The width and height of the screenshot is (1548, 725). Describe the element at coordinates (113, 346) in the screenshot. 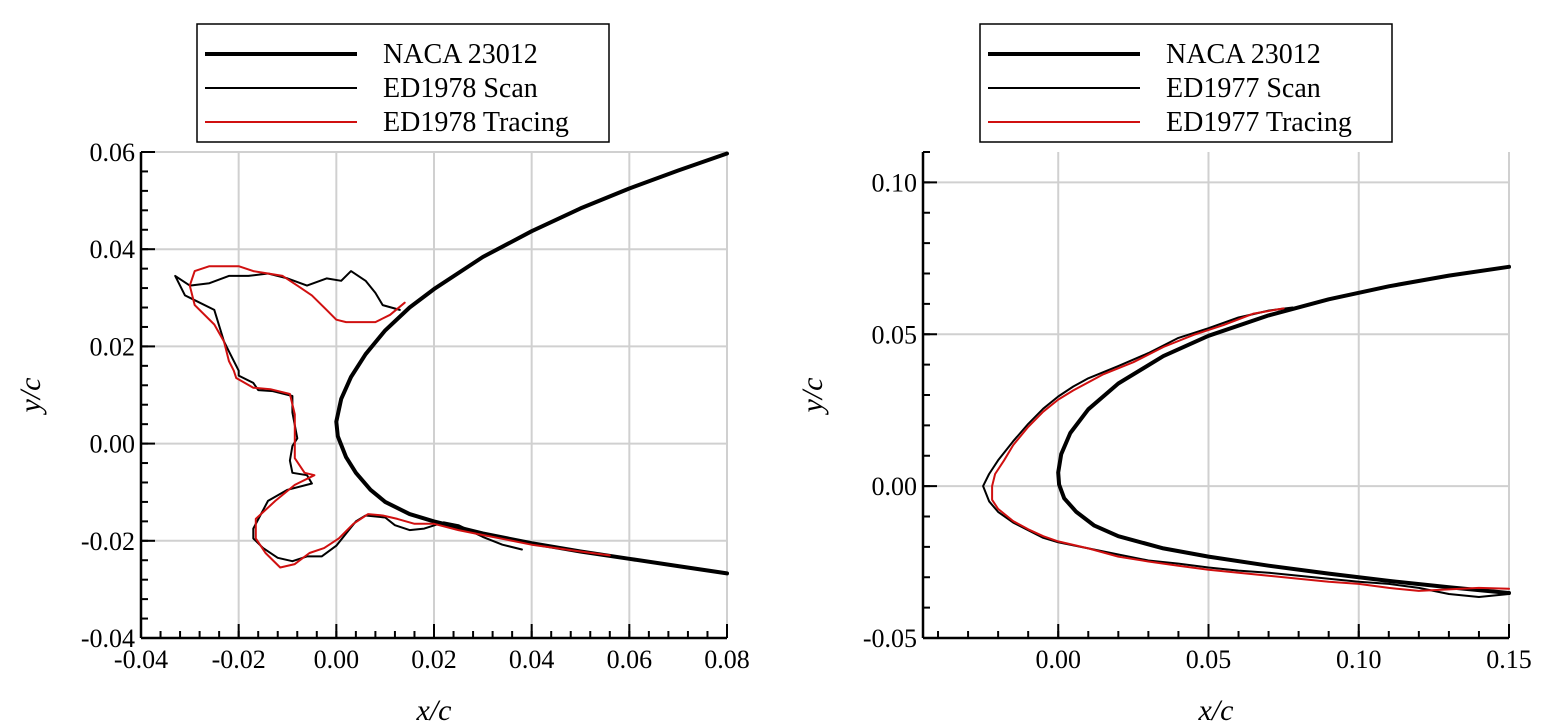

I see `y-tick-label: 0.02` at that location.